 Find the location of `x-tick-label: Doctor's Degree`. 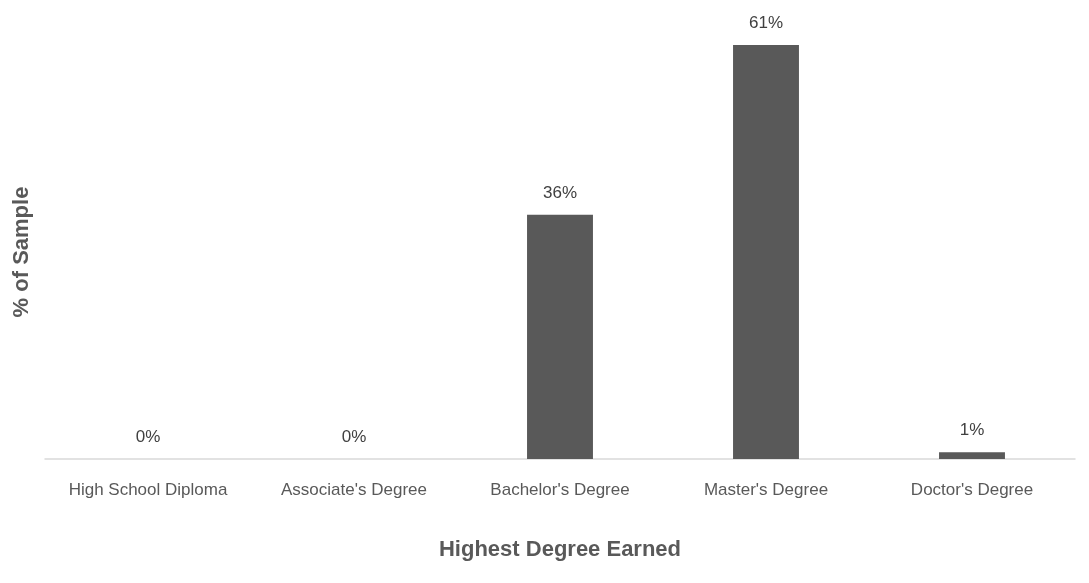

x-tick-label: Doctor's Degree is located at coordinates (972, 489).